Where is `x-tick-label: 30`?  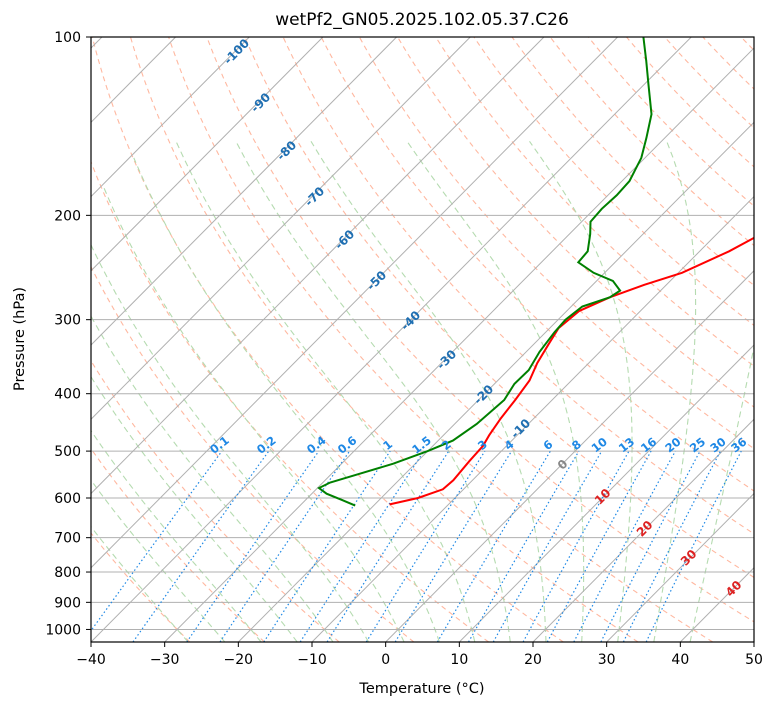 x-tick-label: 30 is located at coordinates (607, 660).